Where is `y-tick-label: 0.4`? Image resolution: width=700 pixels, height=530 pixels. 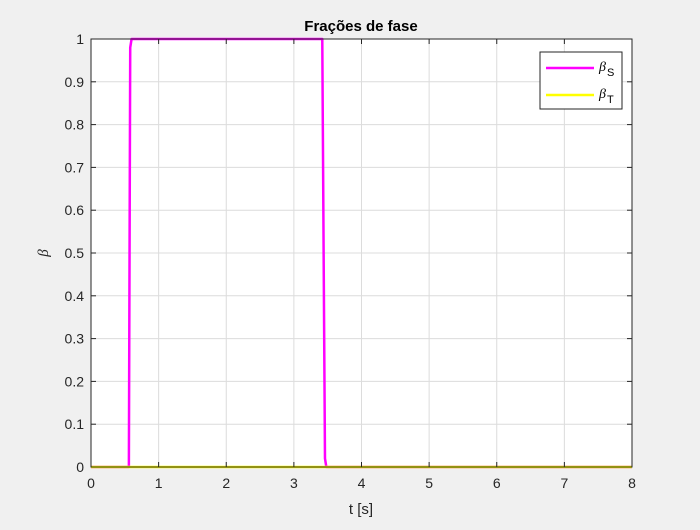 y-tick-label: 0.4 is located at coordinates (75, 296).